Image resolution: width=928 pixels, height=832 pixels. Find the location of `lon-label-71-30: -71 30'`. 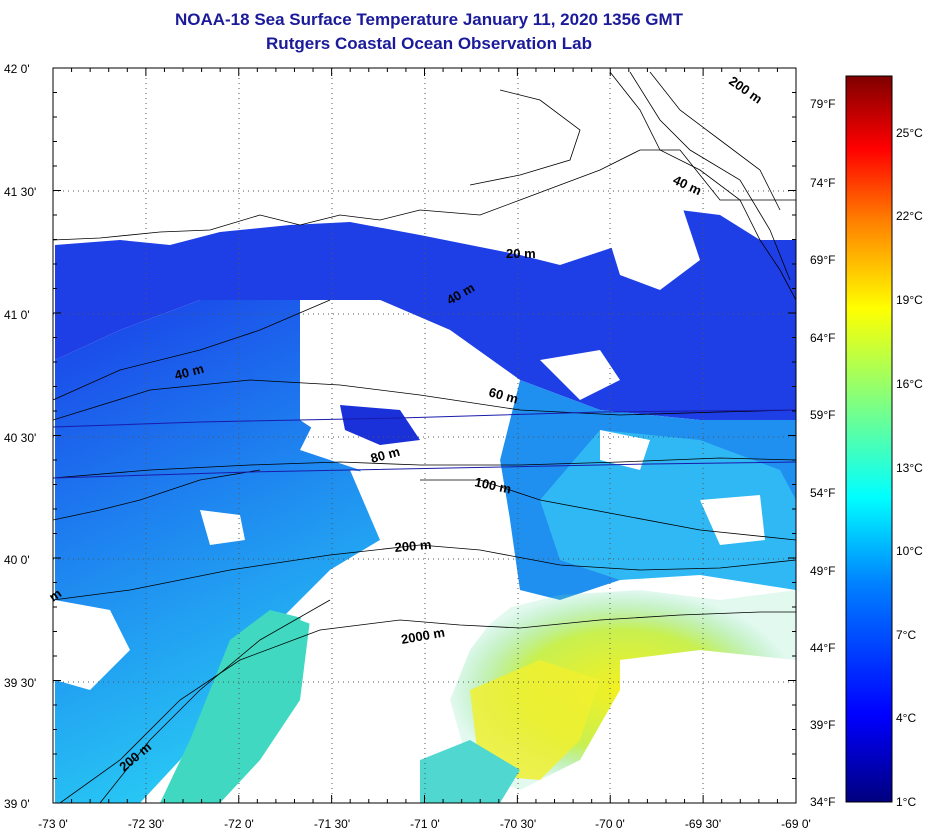

lon-label-71-30: -71 30' is located at coordinates (332, 824).